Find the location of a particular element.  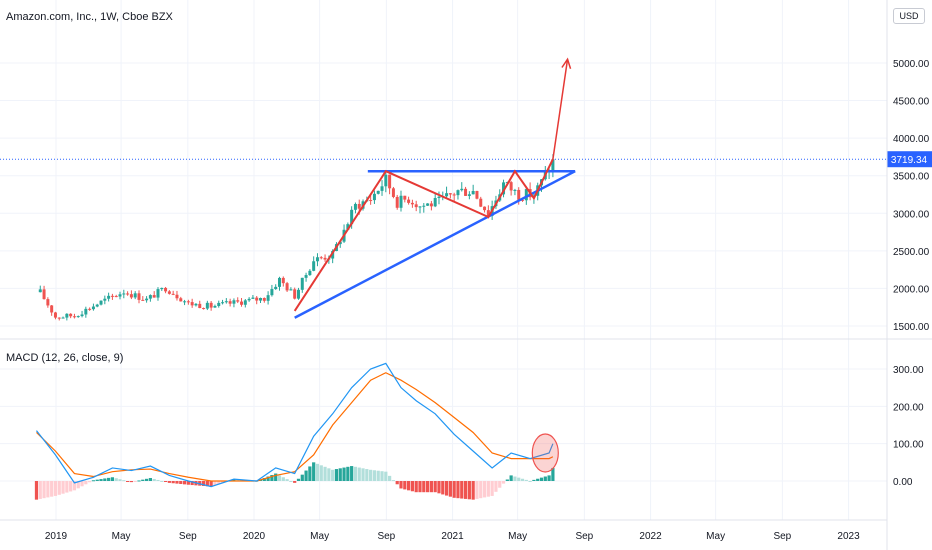

macd-line is located at coordinates (294, 425).